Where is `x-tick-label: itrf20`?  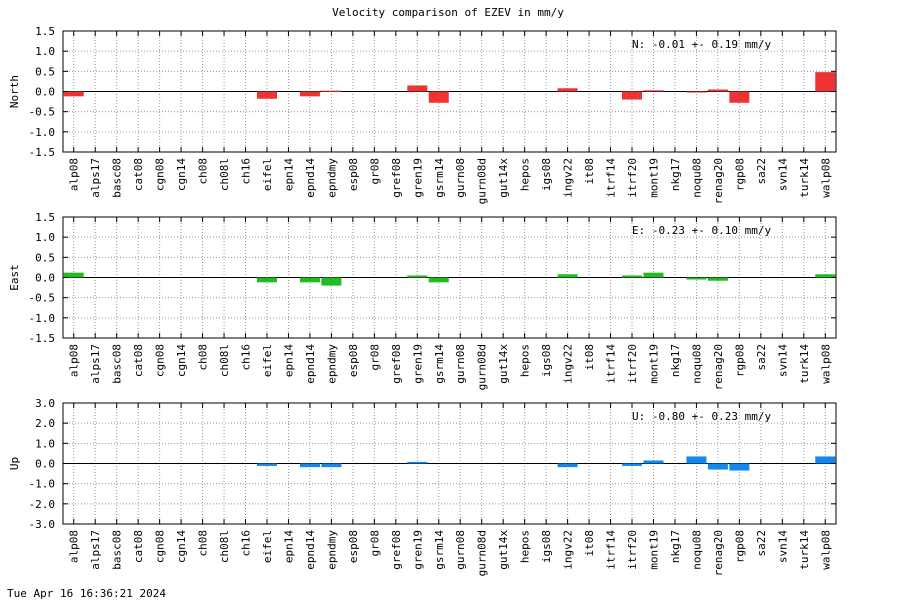
x-tick-label: itrf20 is located at coordinates (632, 178).